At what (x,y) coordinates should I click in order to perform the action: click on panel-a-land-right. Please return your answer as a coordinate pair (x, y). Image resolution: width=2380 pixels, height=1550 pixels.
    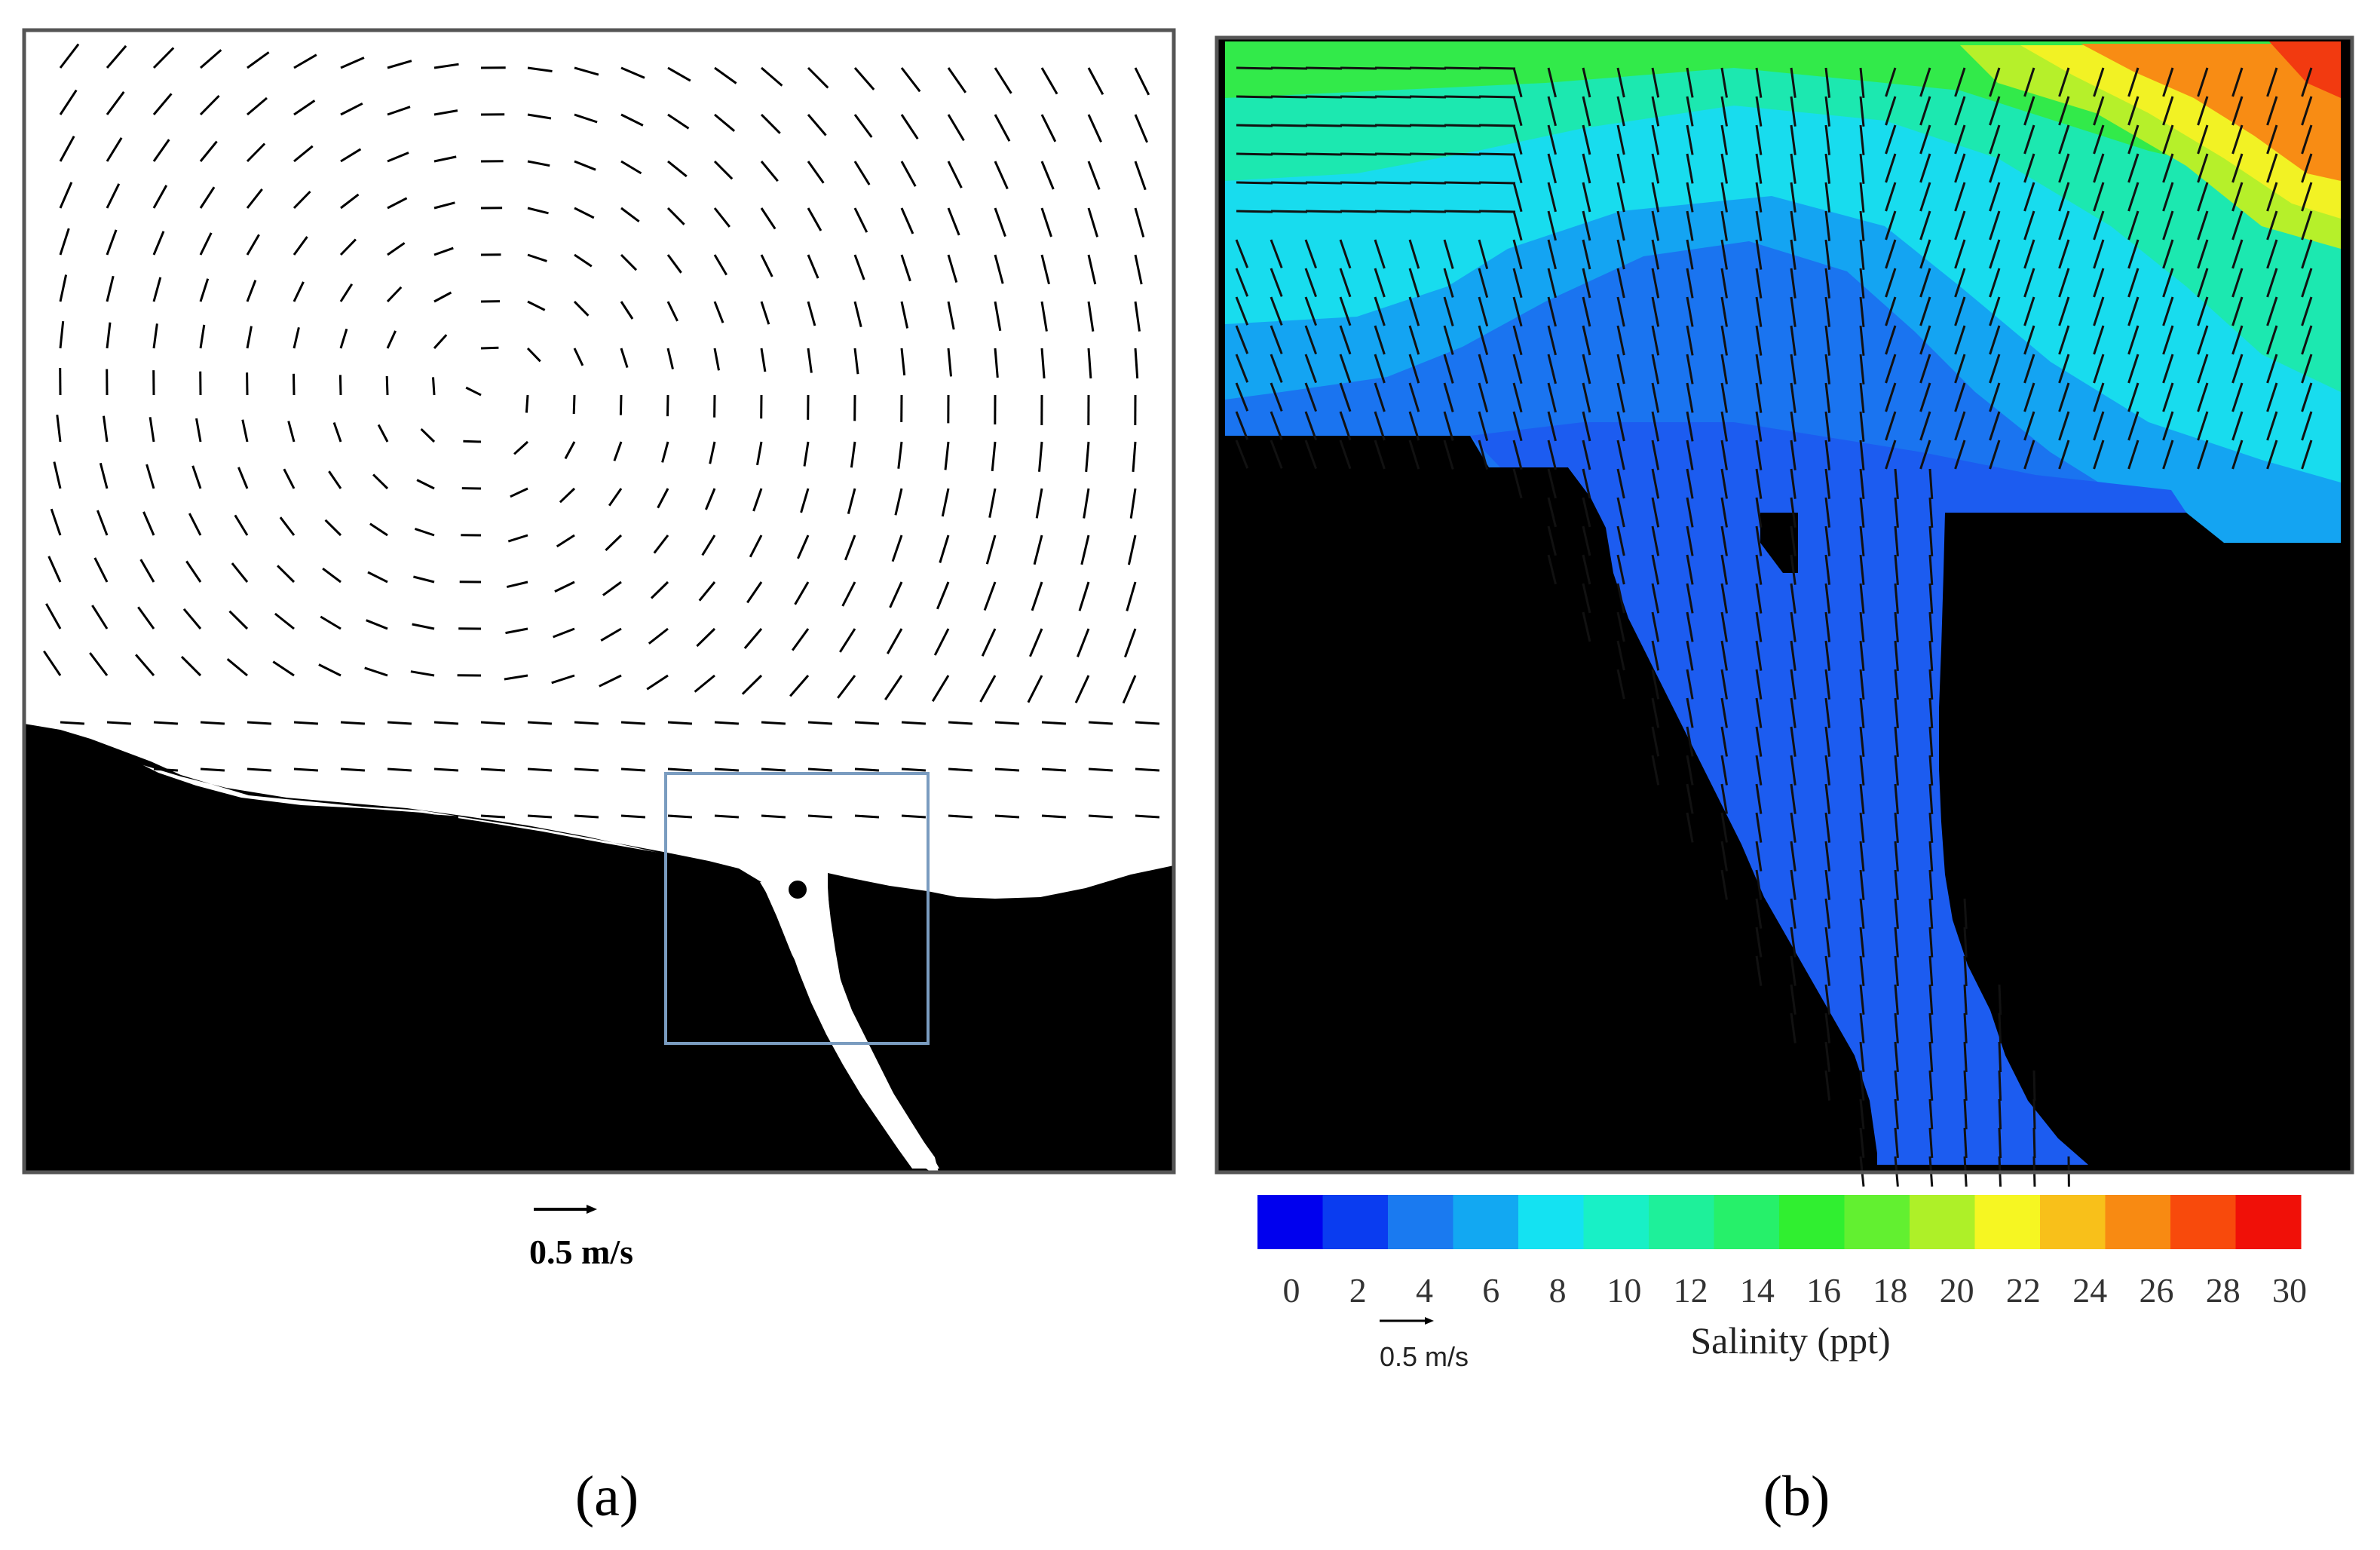
    Looking at the image, I should click on (1001, 1018).